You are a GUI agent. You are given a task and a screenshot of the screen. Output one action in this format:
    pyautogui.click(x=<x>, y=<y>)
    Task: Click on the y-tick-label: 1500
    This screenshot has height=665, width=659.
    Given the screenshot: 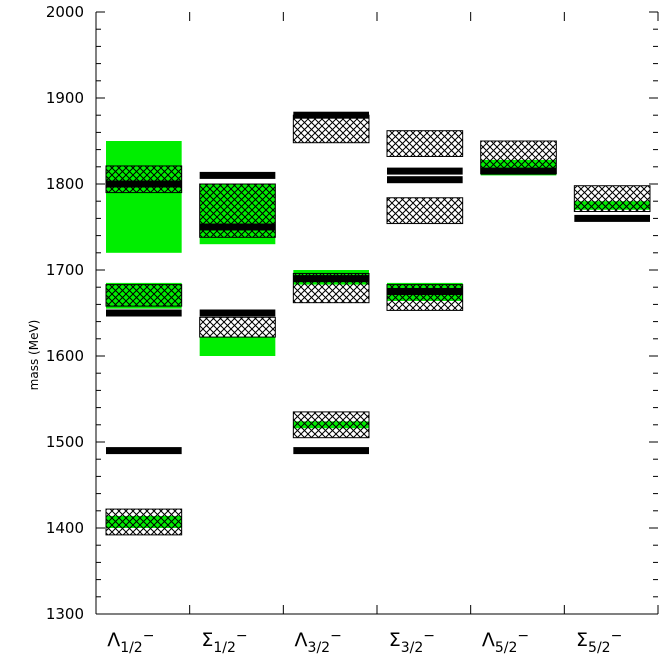 What is the action you would take?
    pyautogui.click(x=65, y=442)
    